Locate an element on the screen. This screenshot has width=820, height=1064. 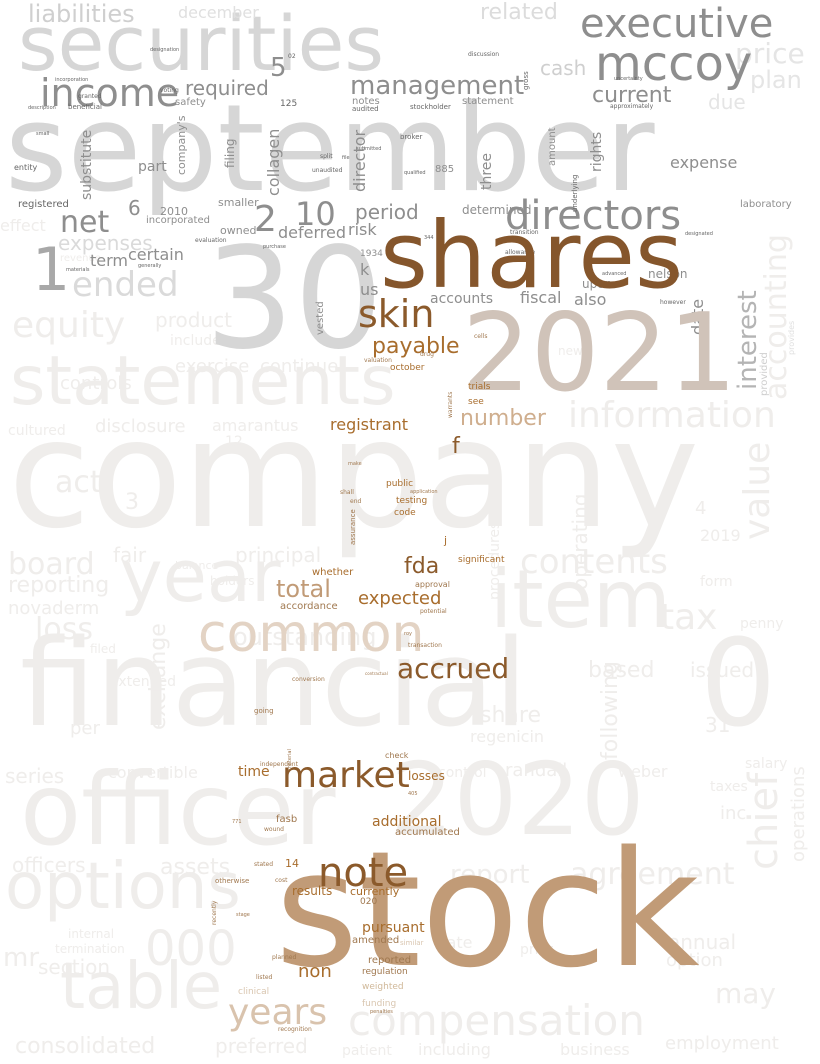
word: interest is located at coordinates (748, 340).